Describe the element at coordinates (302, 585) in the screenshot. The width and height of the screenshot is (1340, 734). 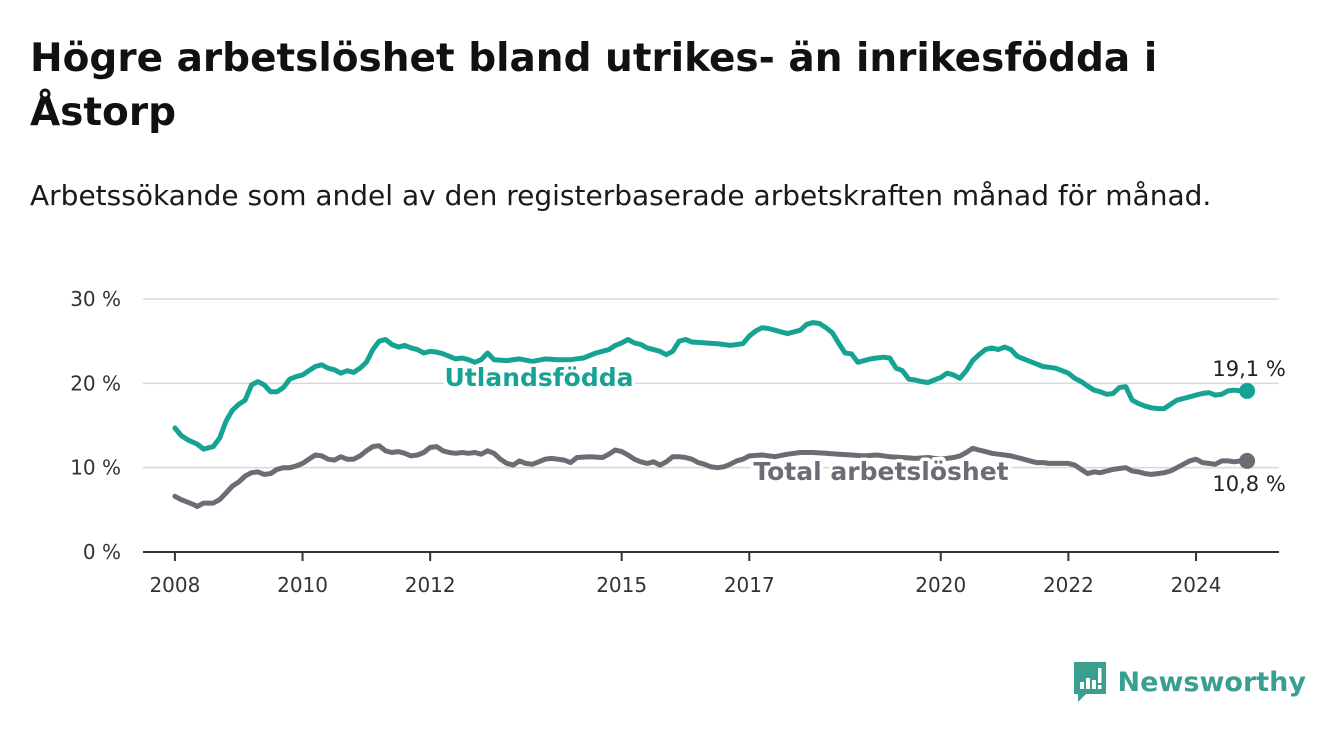
I see `x-tick-label: 2010` at that location.